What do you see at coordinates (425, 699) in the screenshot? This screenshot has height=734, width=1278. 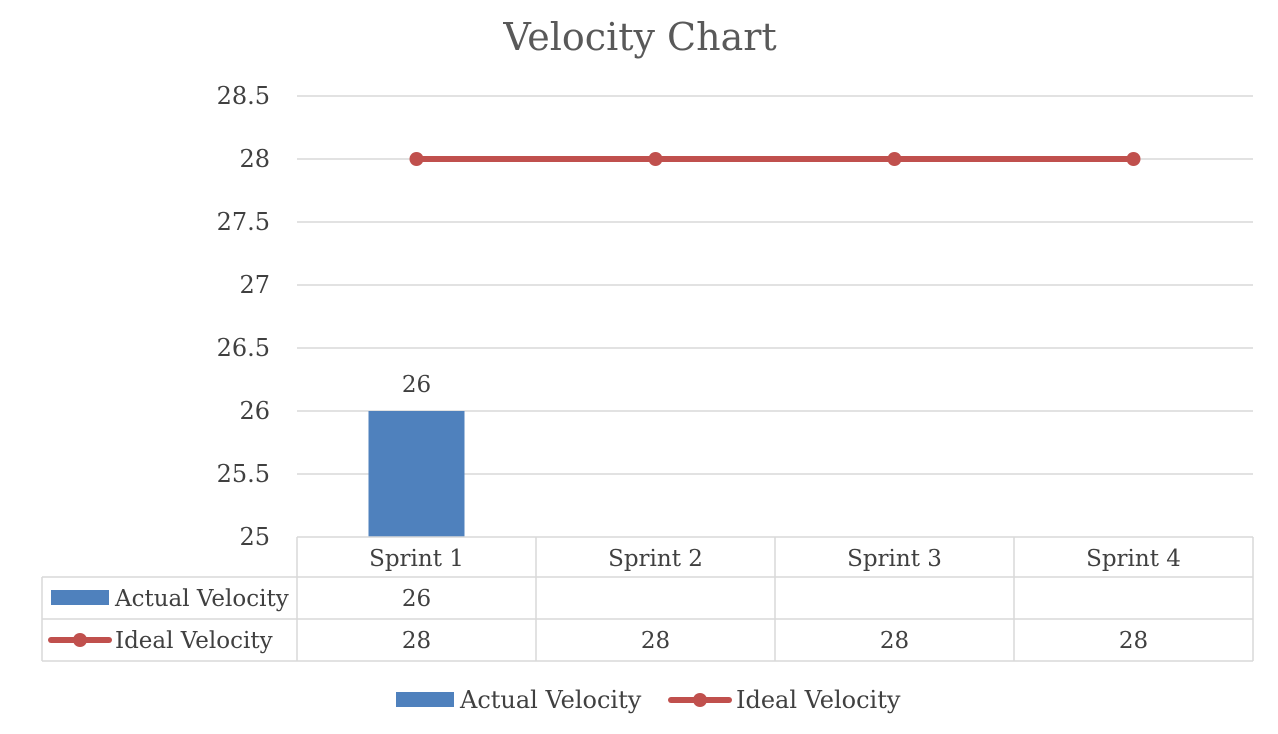 I see `legend-key-bar` at bounding box center [425, 699].